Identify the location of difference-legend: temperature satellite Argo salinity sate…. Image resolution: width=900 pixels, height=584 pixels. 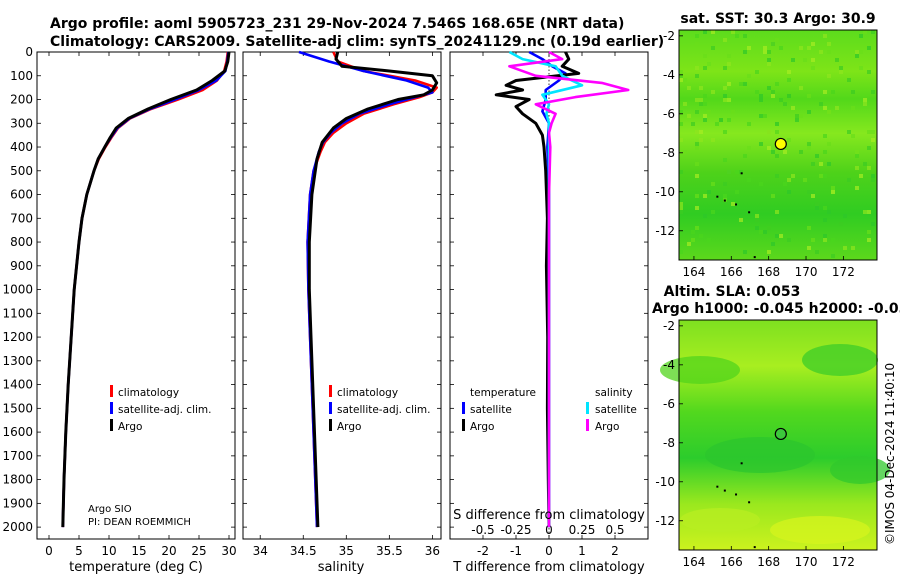
(549, 410).